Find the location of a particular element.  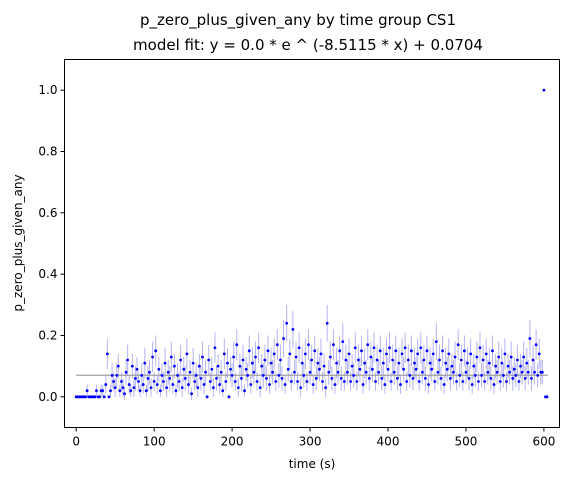

y-tick-label: 0.0 is located at coordinates (47, 397).